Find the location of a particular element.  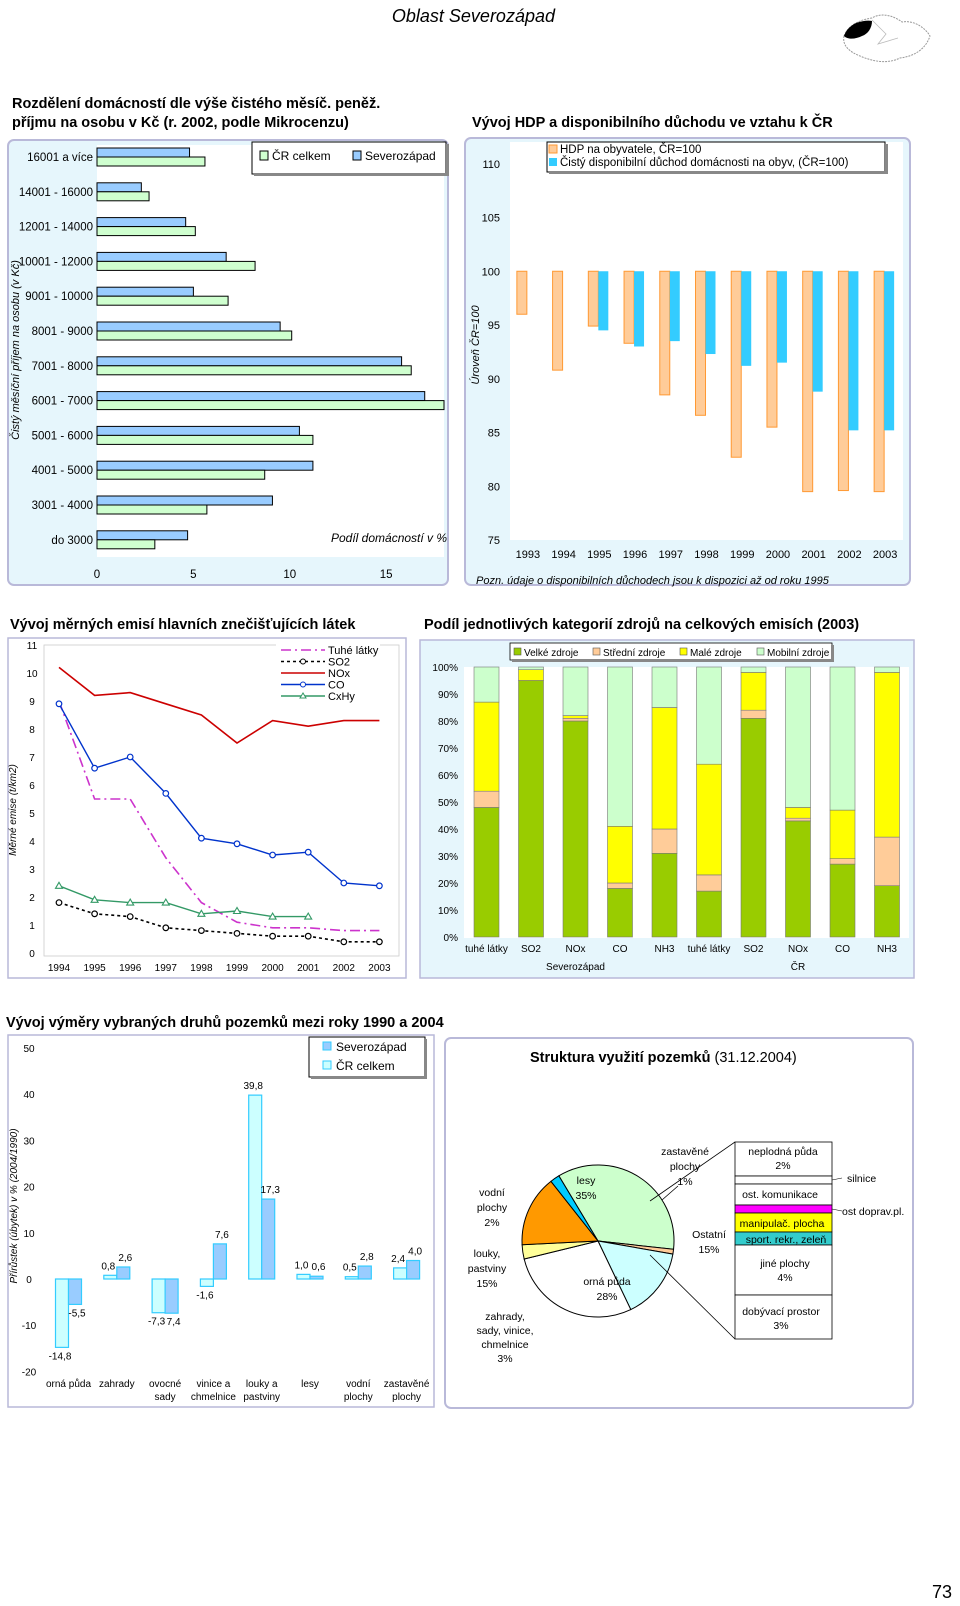

legend-shadow is located at coordinates (673, 660).